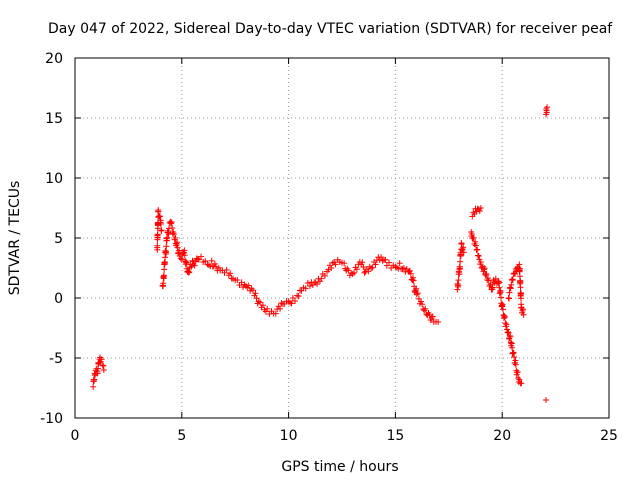 This screenshot has width=640, height=480. What do you see at coordinates (502, 436) in the screenshot?
I see `x-tick-label: 20` at bounding box center [502, 436].